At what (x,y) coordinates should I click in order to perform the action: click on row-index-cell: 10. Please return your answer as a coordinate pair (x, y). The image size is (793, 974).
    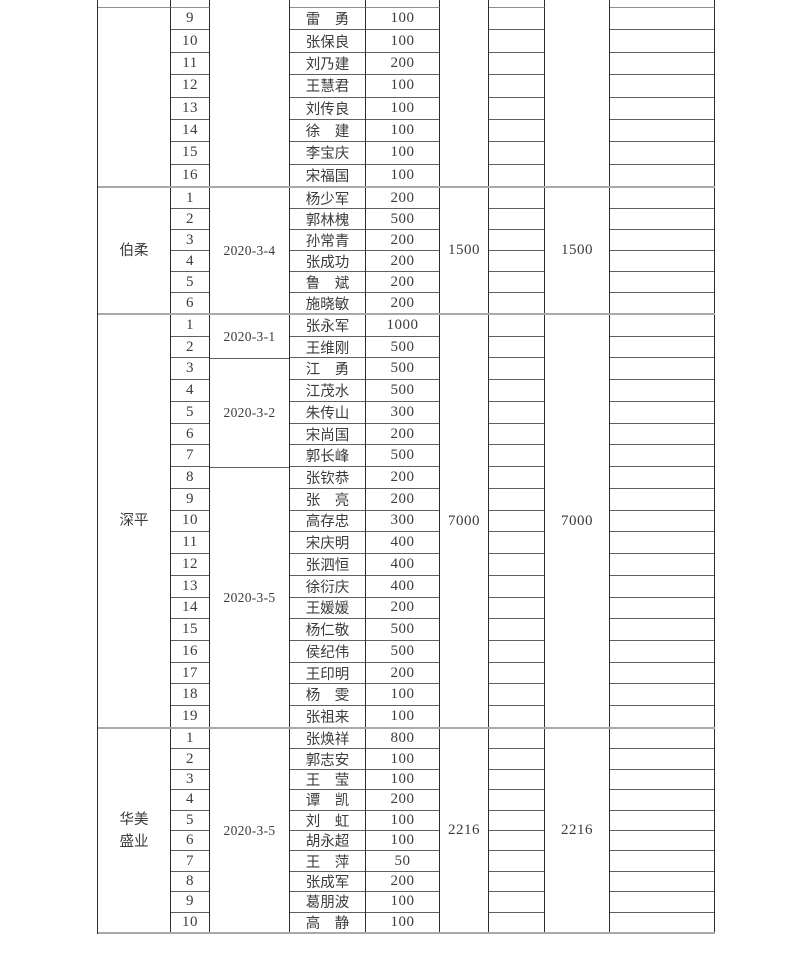
    Looking at the image, I should click on (190, 522).